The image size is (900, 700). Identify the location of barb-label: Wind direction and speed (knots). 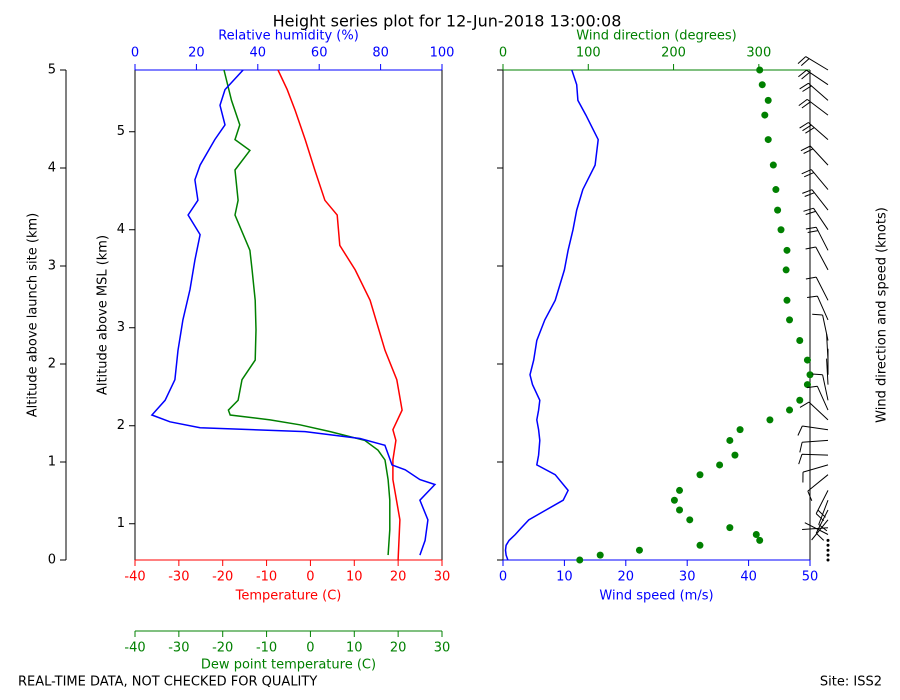
(882, 315).